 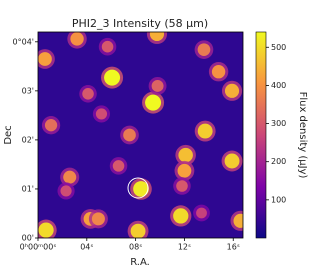 I want to click on colorbar-tick-label: 100, so click(x=278, y=199).